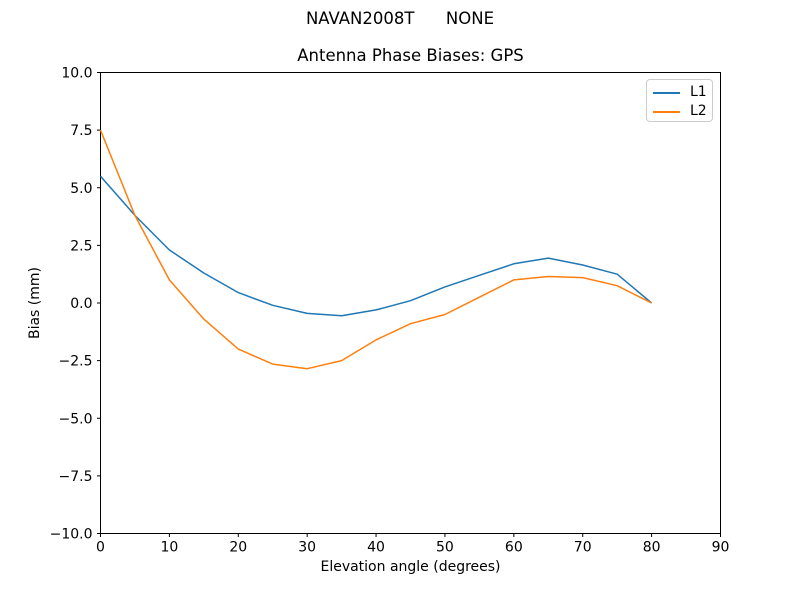 The image size is (800, 600). Describe the element at coordinates (698, 111) in the screenshot. I see `legend-label-l2: L2` at that location.